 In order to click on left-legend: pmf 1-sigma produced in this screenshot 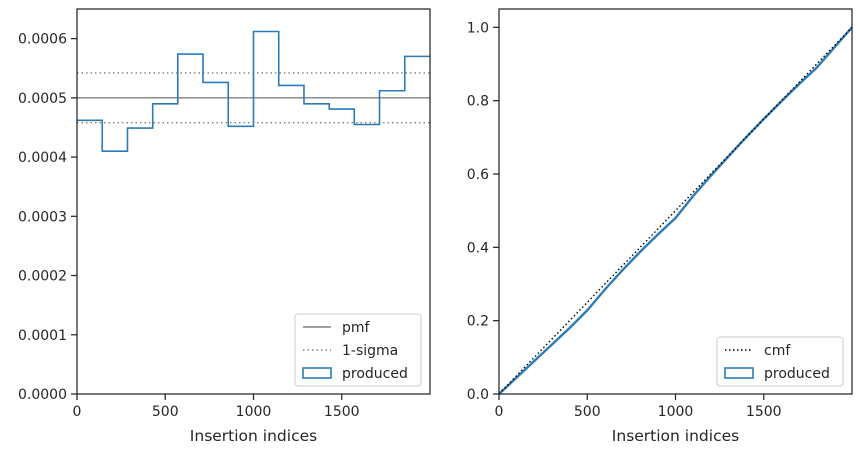, I will do `click(358, 350)`.